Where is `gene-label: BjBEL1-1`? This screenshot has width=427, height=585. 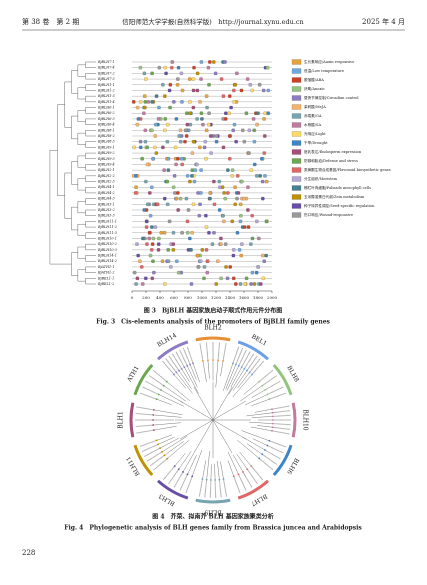 gene-label: BjBEL1-1 is located at coordinates (105, 278).